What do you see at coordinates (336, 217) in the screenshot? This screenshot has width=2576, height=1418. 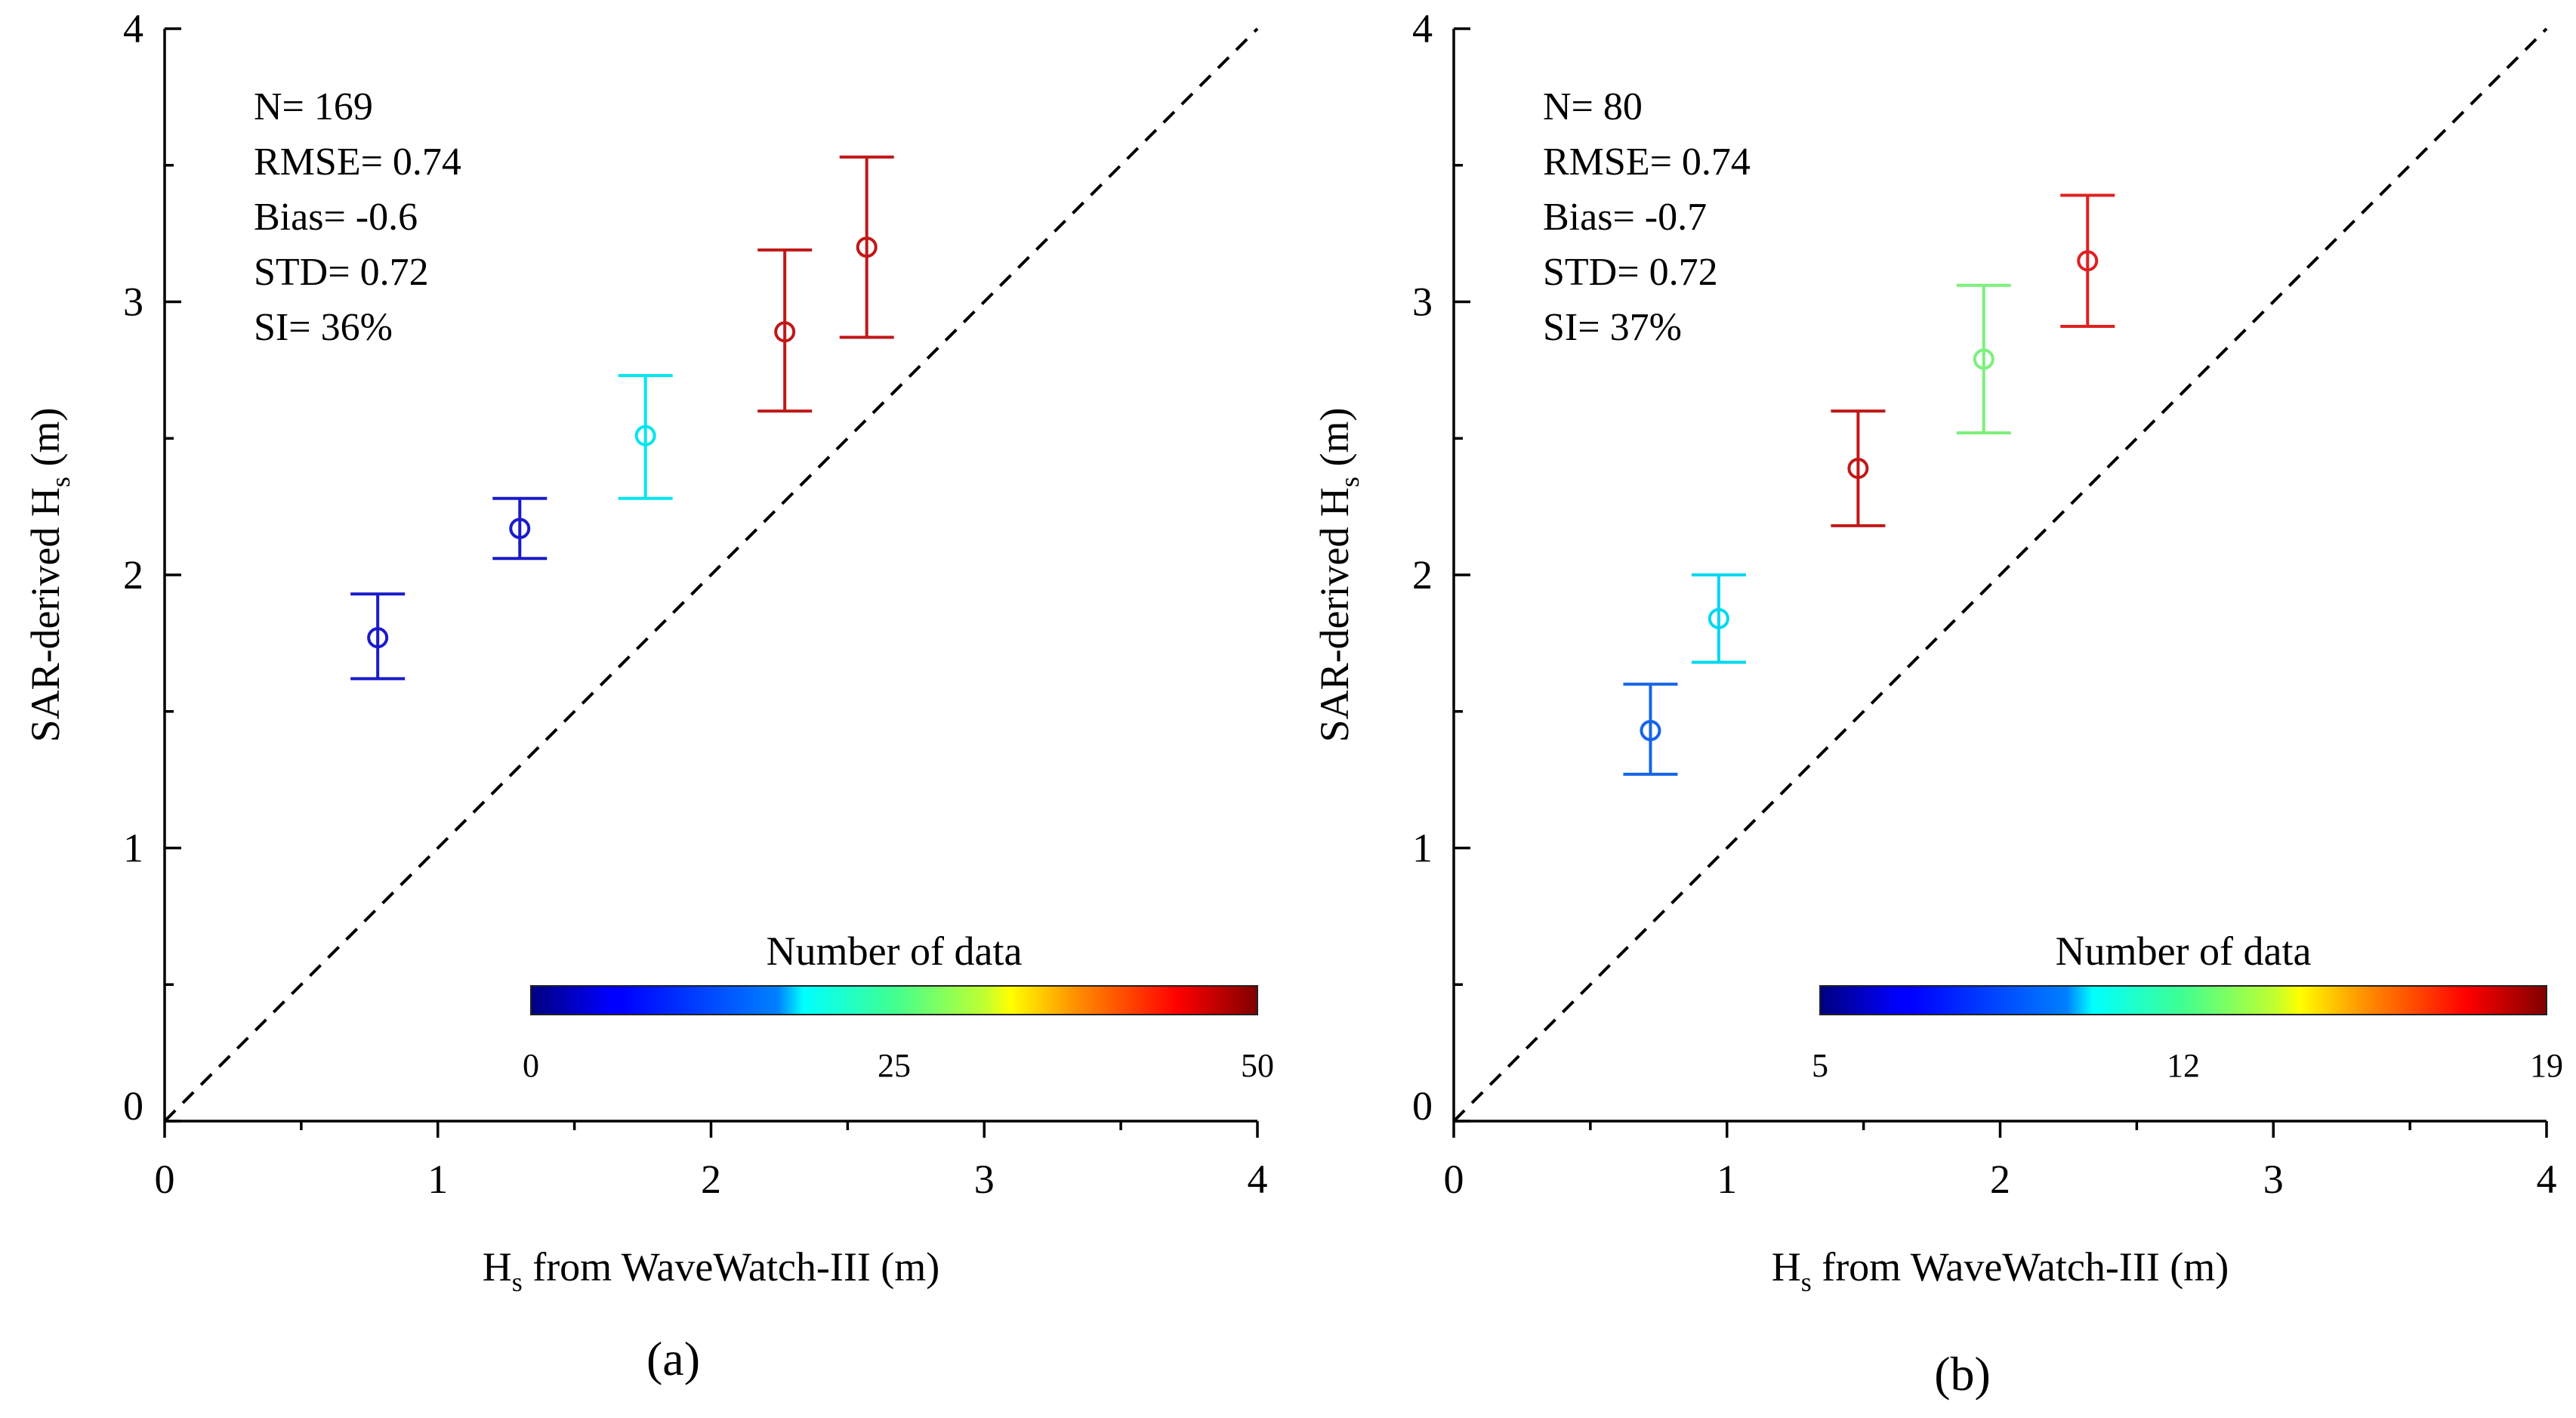 I see `stats-text: Bias= -0.6` at bounding box center [336, 217].